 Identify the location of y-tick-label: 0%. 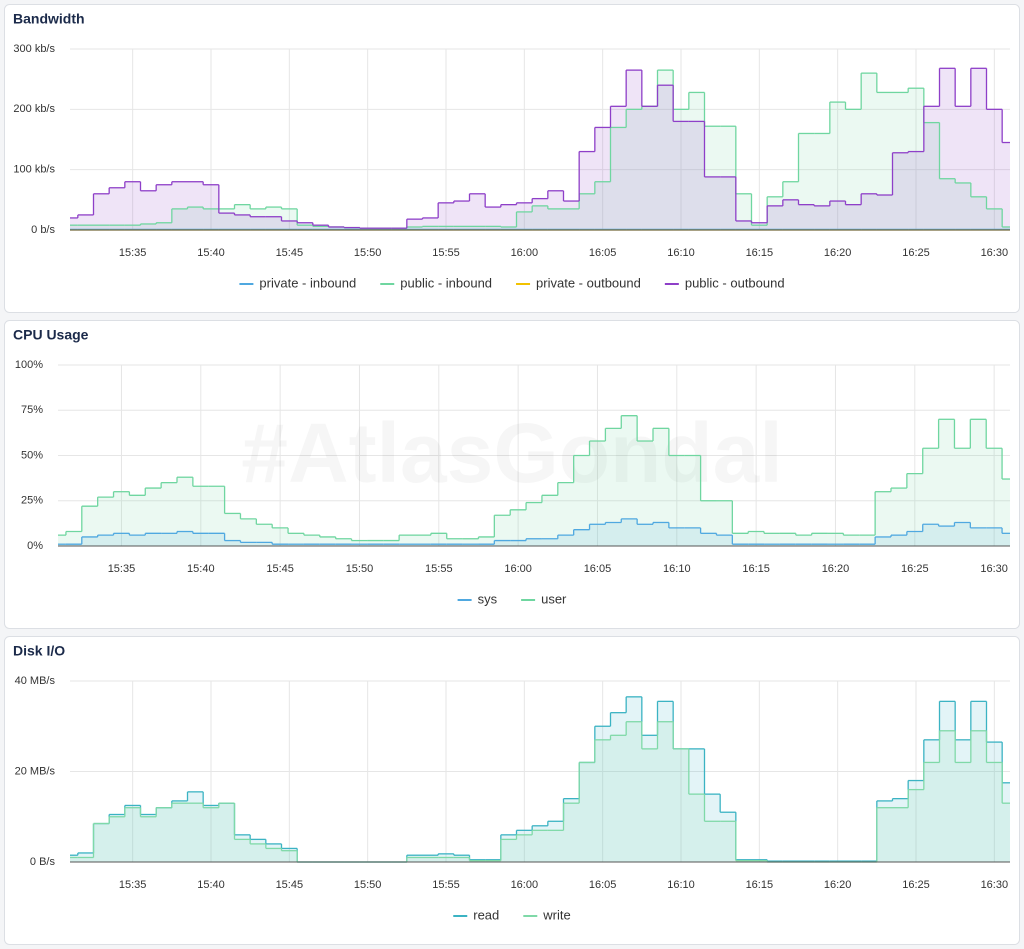
(35, 546).